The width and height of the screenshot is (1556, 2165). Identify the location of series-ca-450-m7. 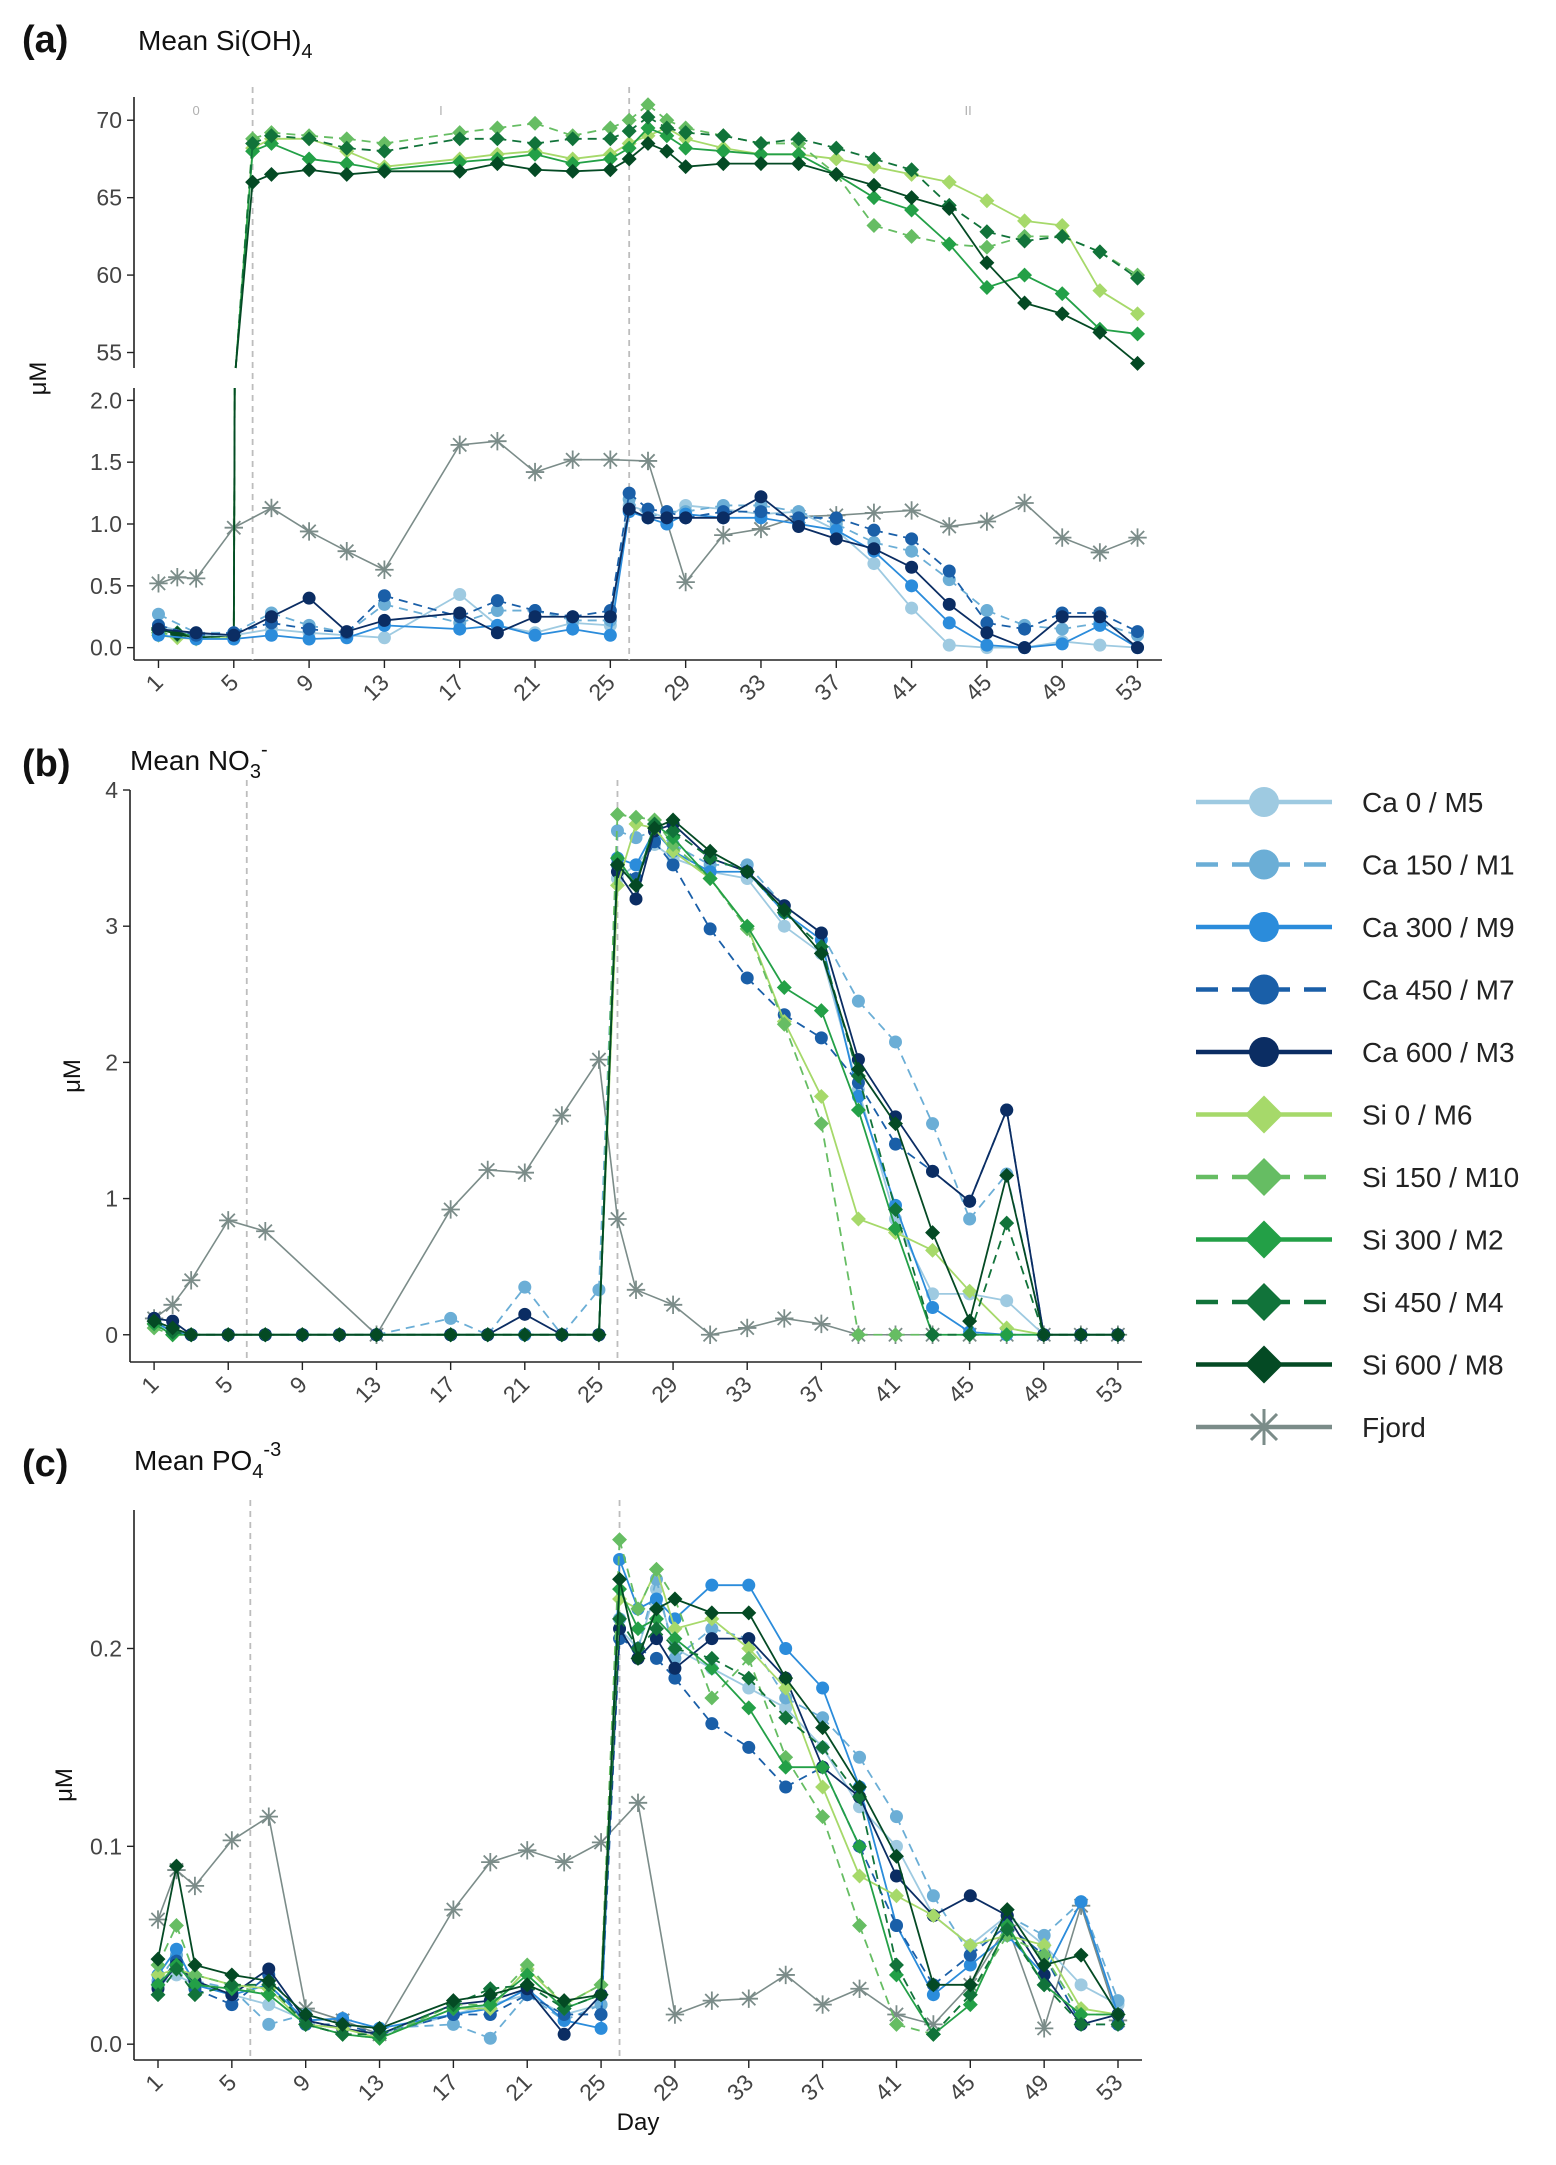
(636, 1088).